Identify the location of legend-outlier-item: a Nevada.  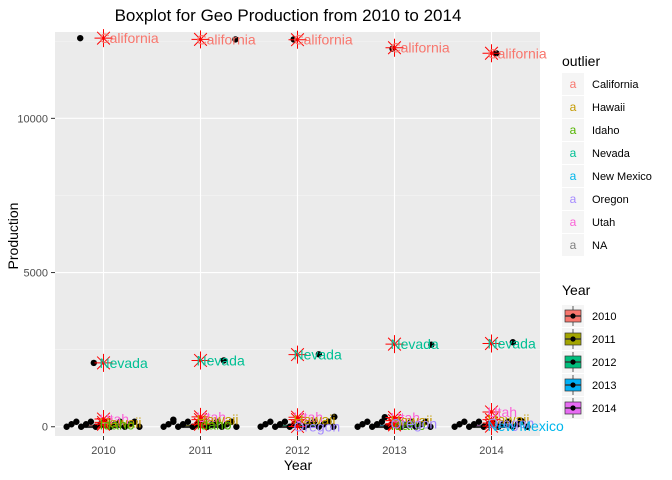
(596, 153).